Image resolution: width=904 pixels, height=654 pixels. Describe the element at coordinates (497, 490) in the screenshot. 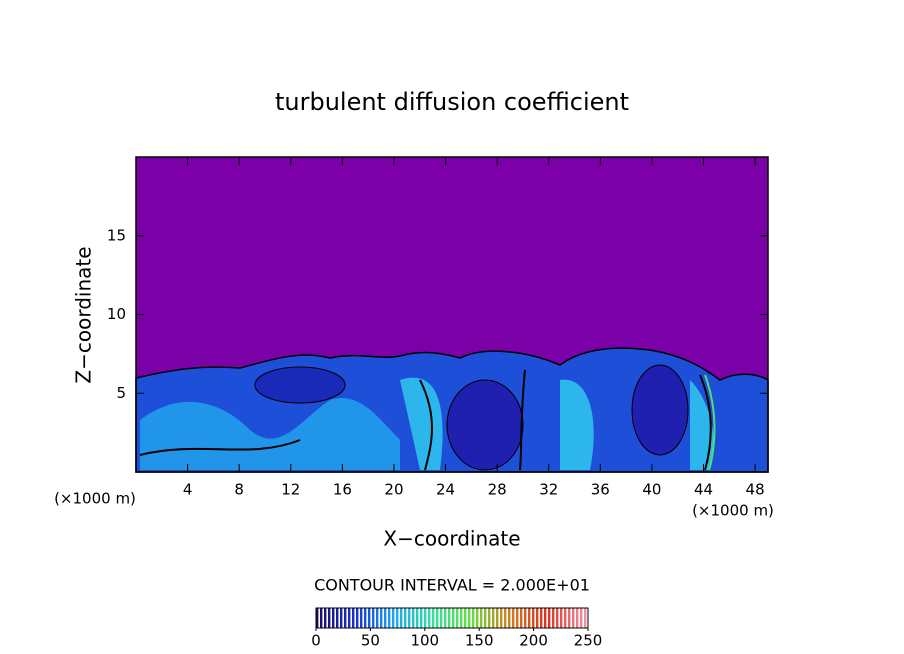

I see `x-tick-label: 28` at that location.